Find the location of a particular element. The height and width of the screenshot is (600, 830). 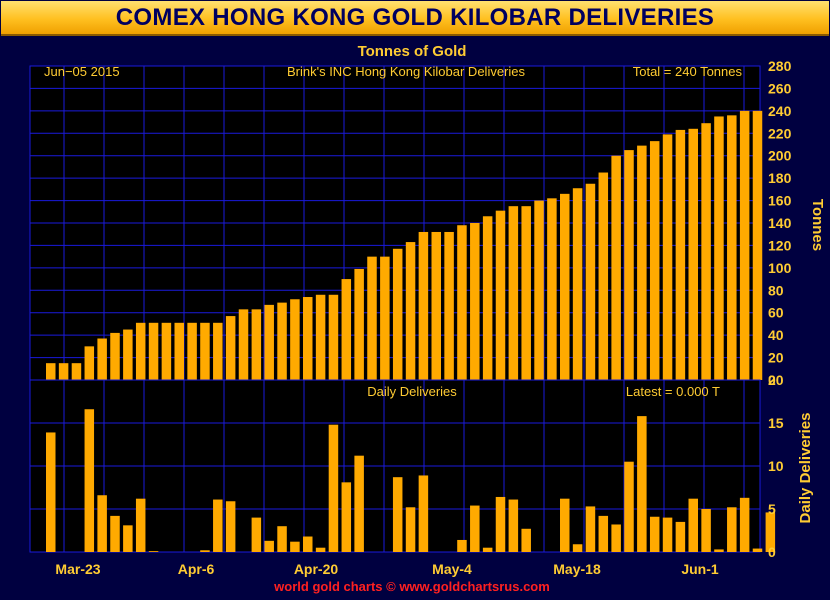

daily-label: Daily Deliveries is located at coordinates (412, 391).